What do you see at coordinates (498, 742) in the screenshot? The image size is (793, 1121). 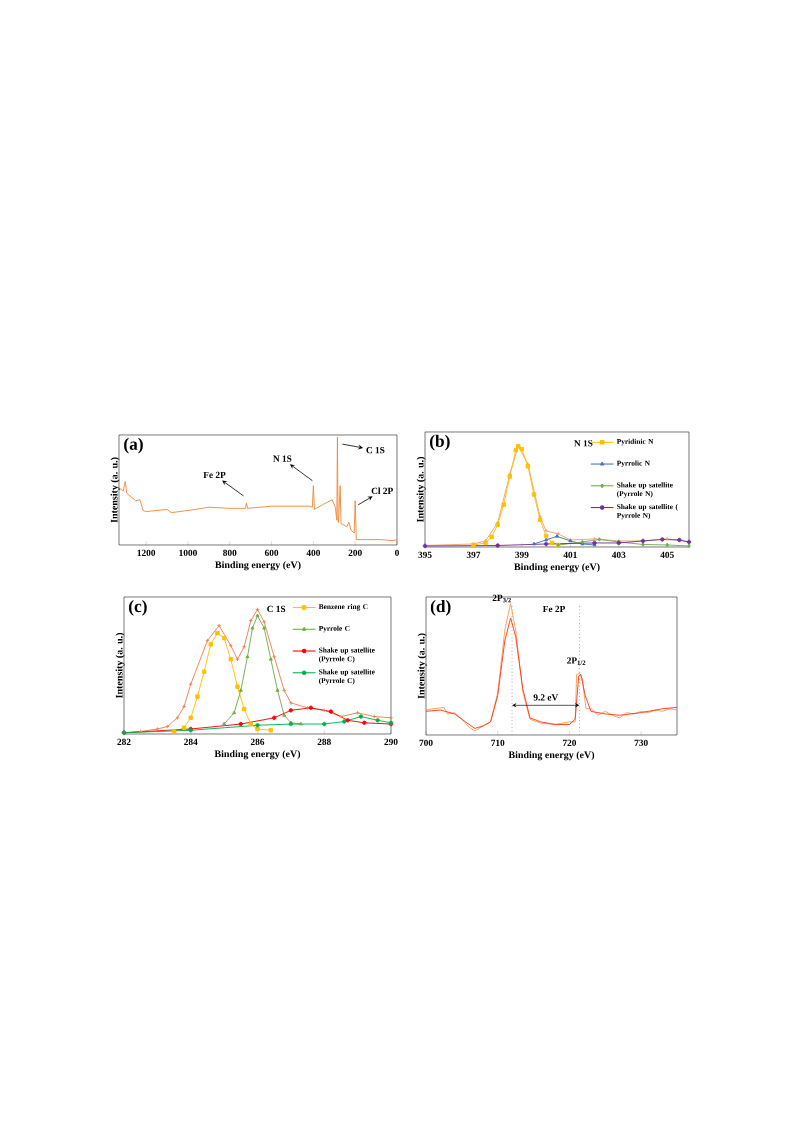 I see `x-tick-label: 710` at bounding box center [498, 742].